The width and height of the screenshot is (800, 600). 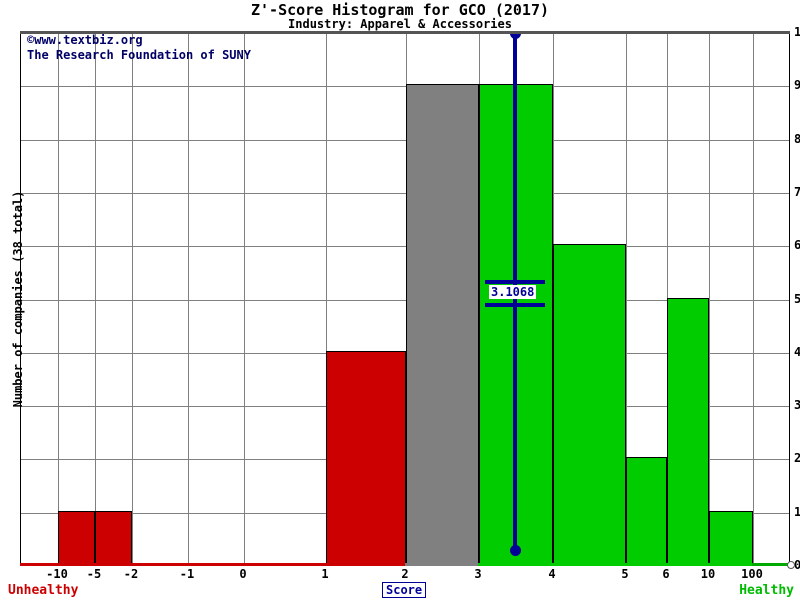 I want to click on x-axis-label: Score, so click(x=404, y=590).